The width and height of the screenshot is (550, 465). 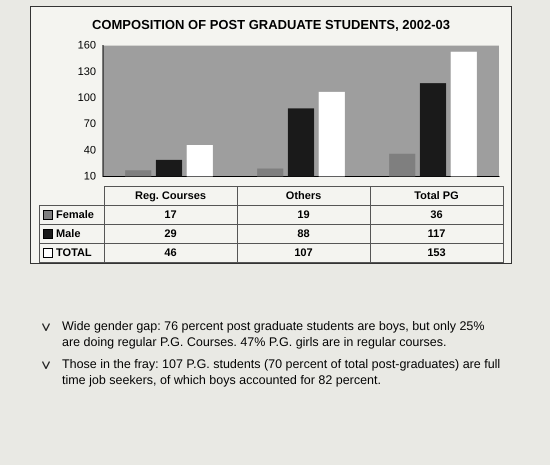 I want to click on legend-label: TOTAL, so click(x=72, y=253).